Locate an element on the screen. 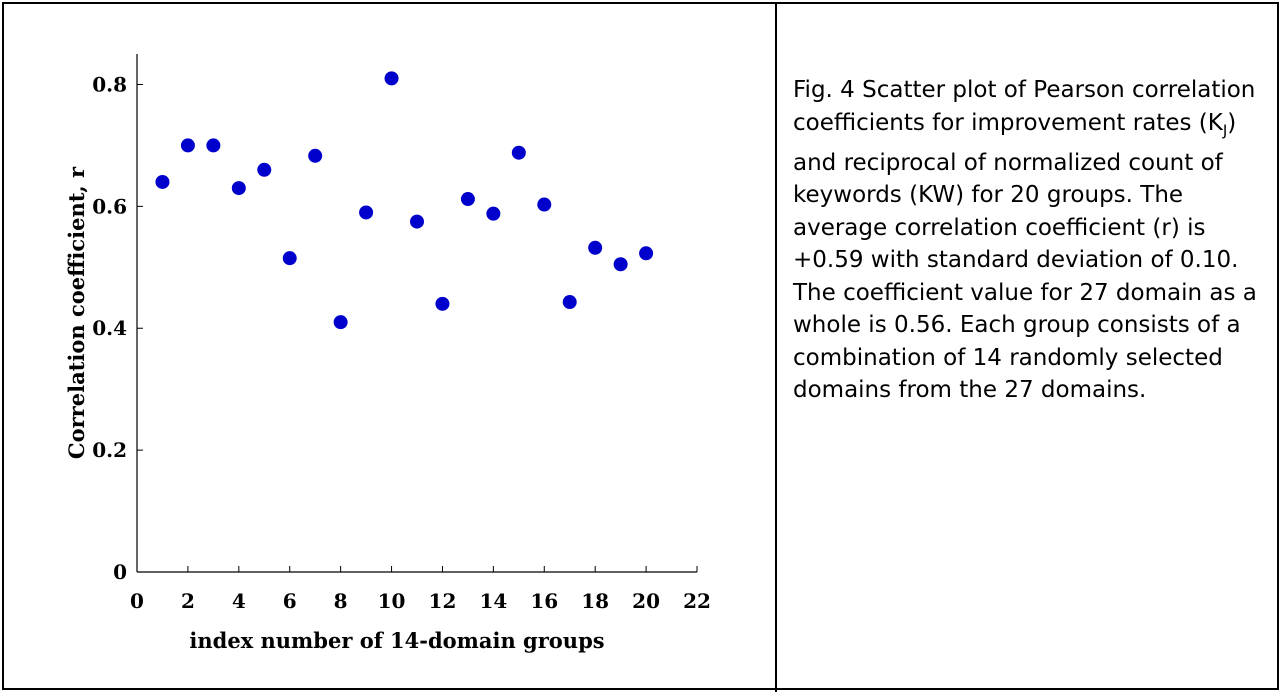 Image resolution: width=1283 pixels, height=694 pixels. y-tick-label: 0.4 is located at coordinates (109, 328).